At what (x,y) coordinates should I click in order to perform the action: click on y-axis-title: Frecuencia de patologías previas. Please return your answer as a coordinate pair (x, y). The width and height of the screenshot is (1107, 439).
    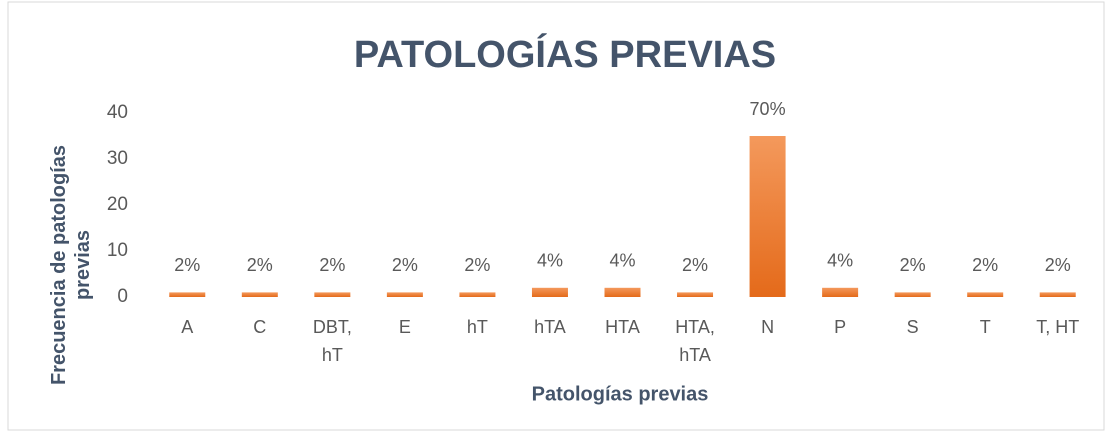
    Looking at the image, I should click on (71, 265).